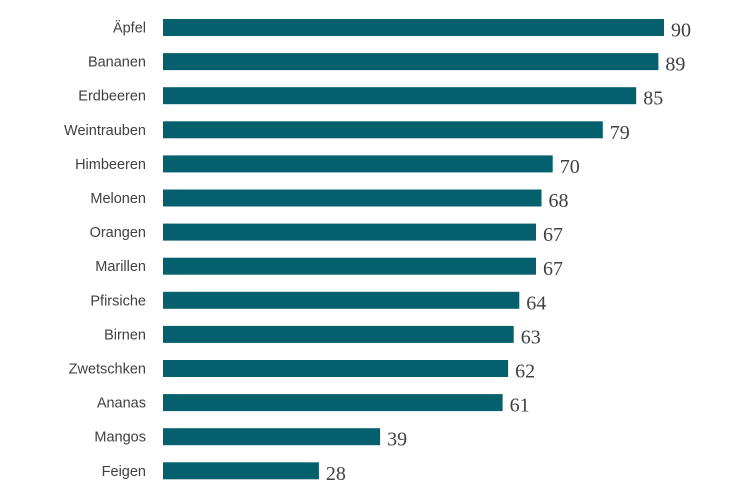 The height and width of the screenshot is (497, 737). I want to click on bar-erdbeeren, so click(400, 96).